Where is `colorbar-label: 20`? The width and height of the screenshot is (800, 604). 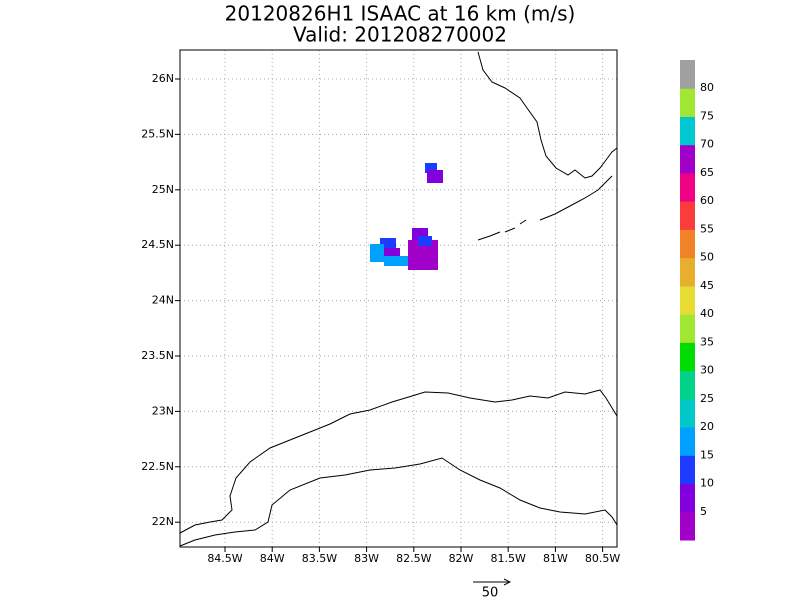
colorbar-label: 20 is located at coordinates (707, 426).